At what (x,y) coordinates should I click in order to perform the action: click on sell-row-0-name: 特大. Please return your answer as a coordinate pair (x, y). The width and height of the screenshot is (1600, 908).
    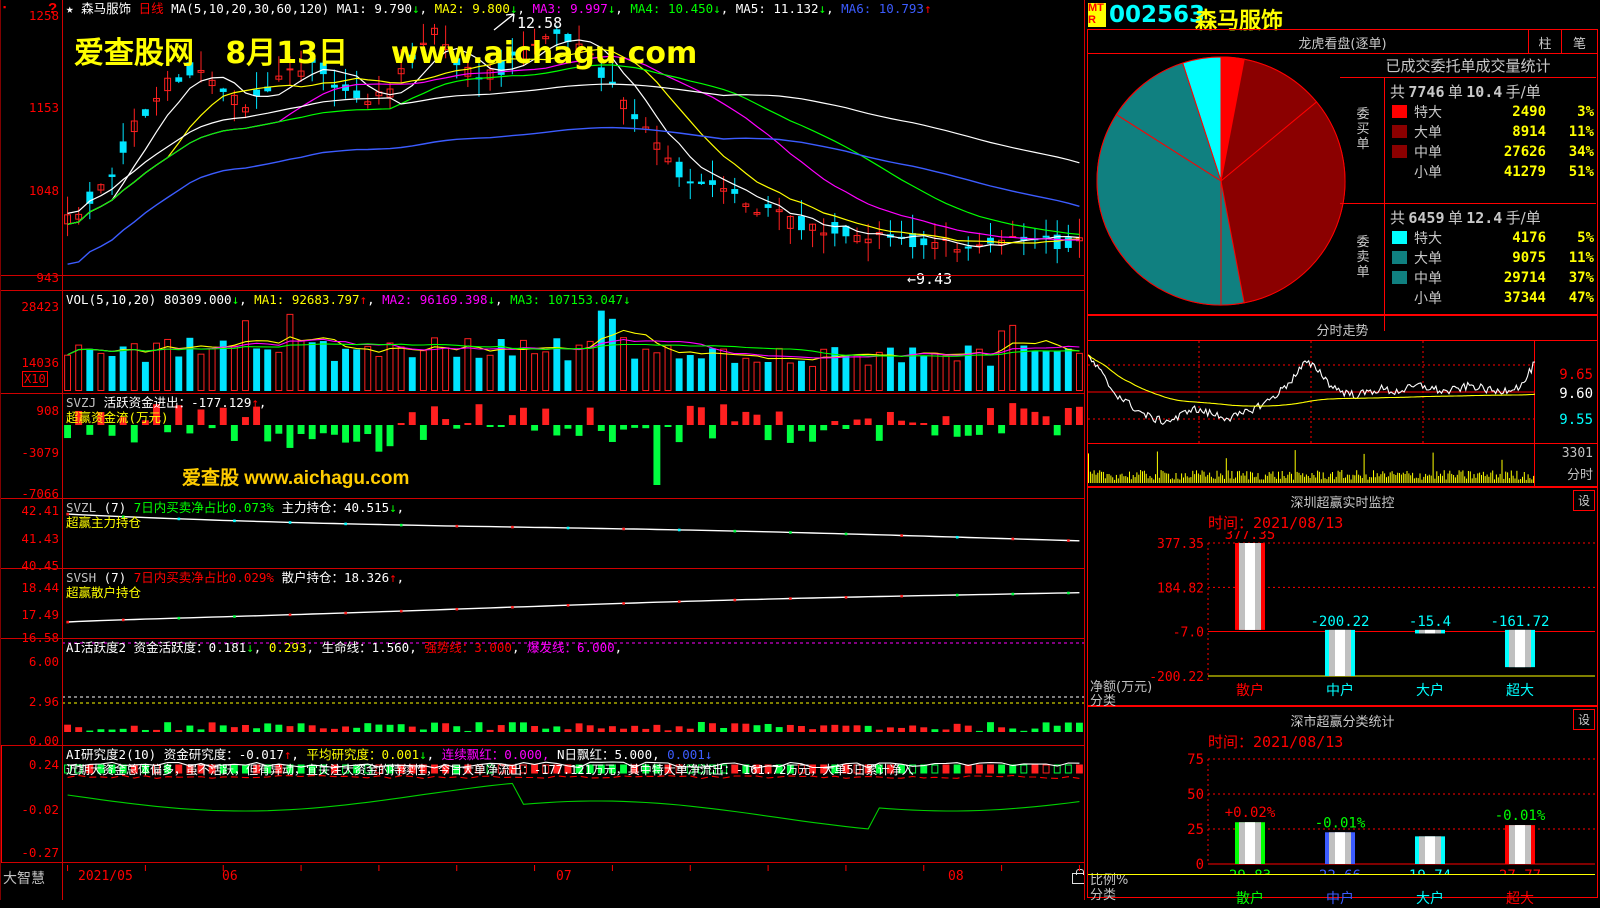
    Looking at the image, I should click on (1428, 239).